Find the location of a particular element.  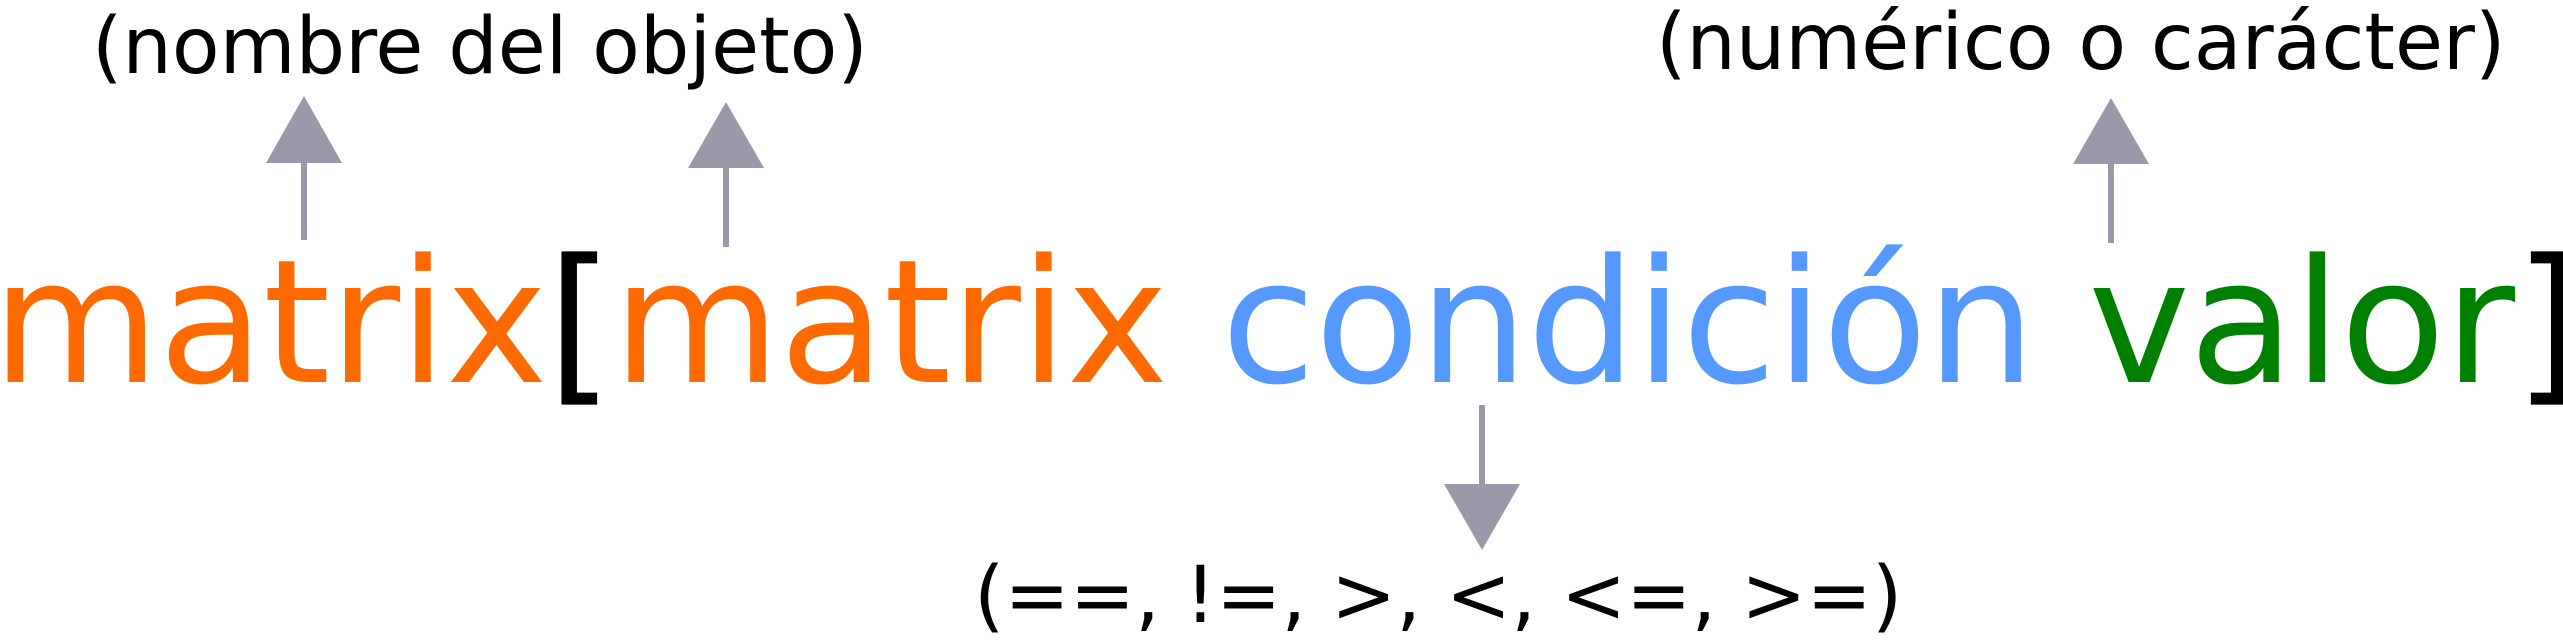

arrow-down-condition-icon is located at coordinates (1482, 477).